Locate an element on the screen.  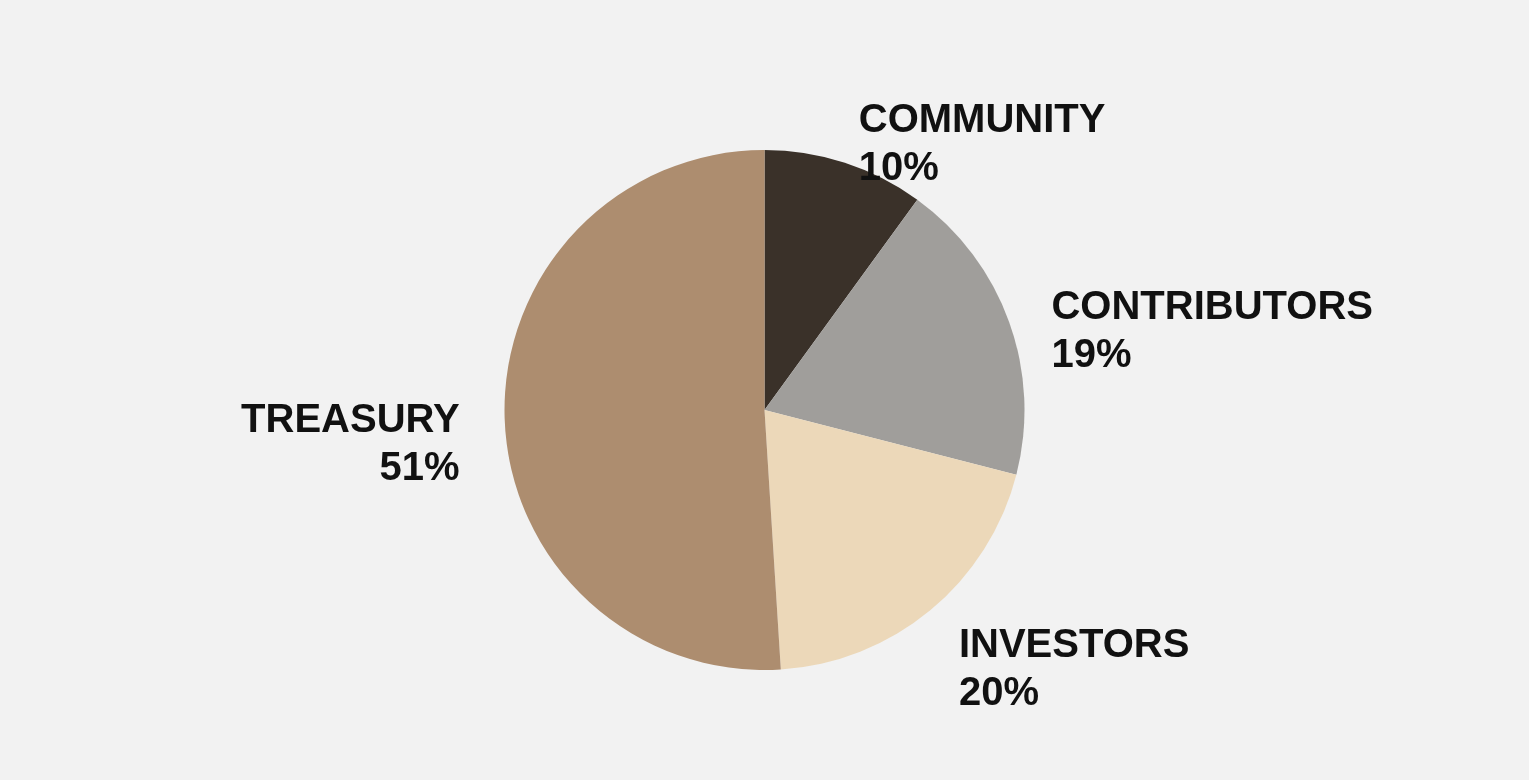
slice-label: CONTRIBUTORS is located at coordinates (1212, 304).